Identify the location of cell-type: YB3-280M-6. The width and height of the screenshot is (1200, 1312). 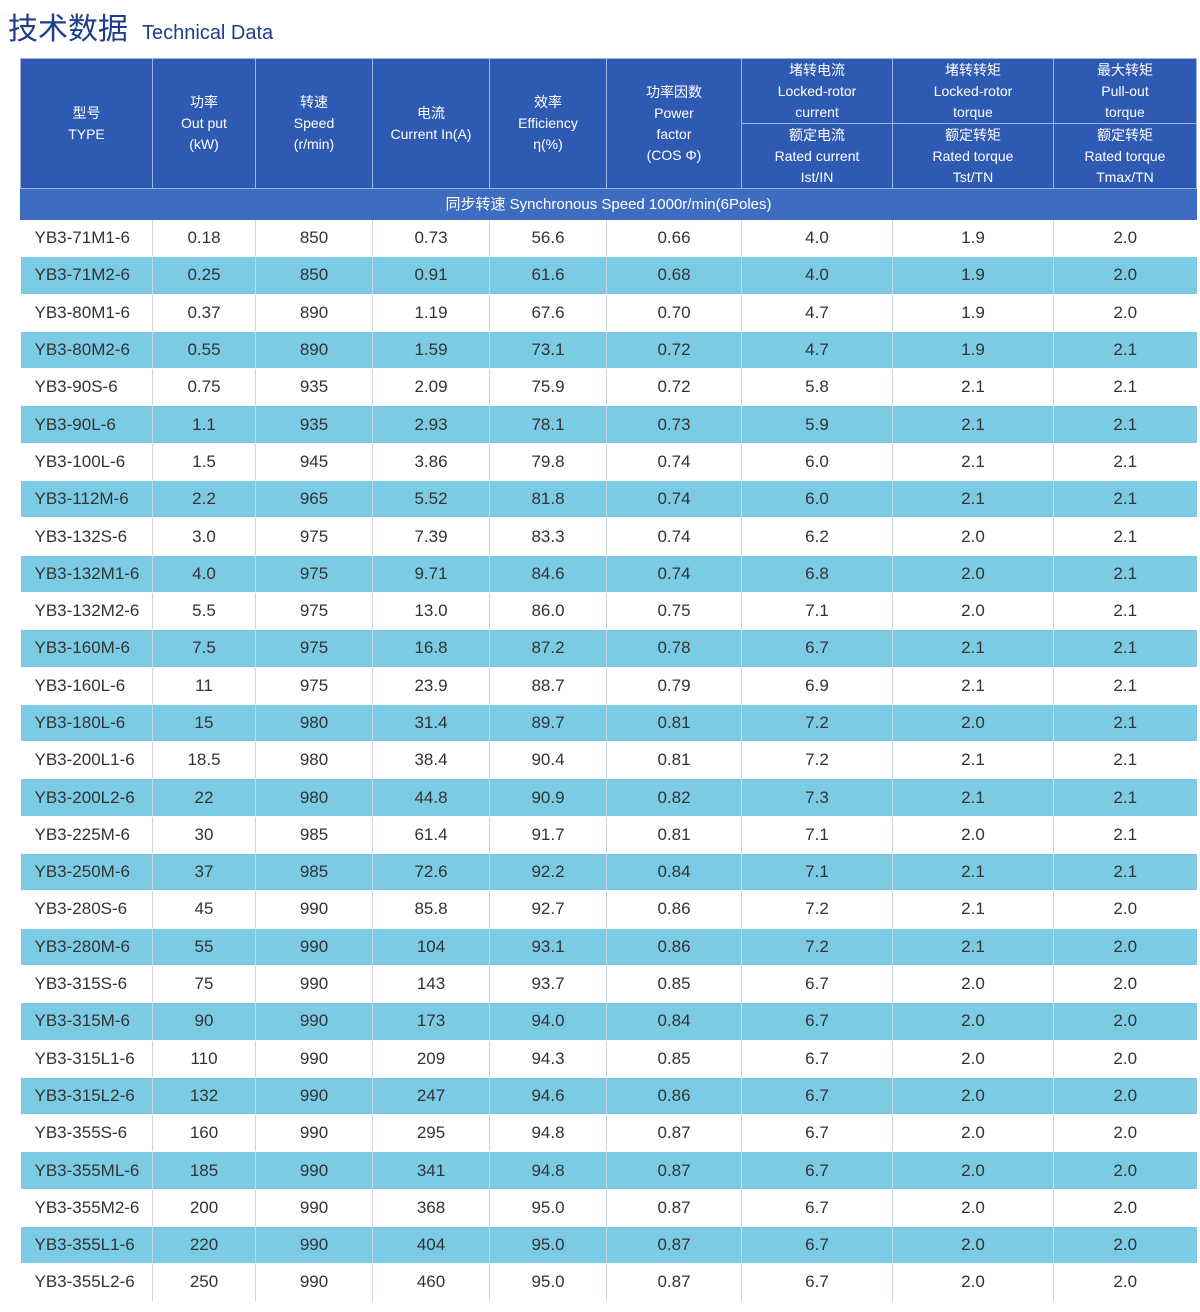
(86, 947).